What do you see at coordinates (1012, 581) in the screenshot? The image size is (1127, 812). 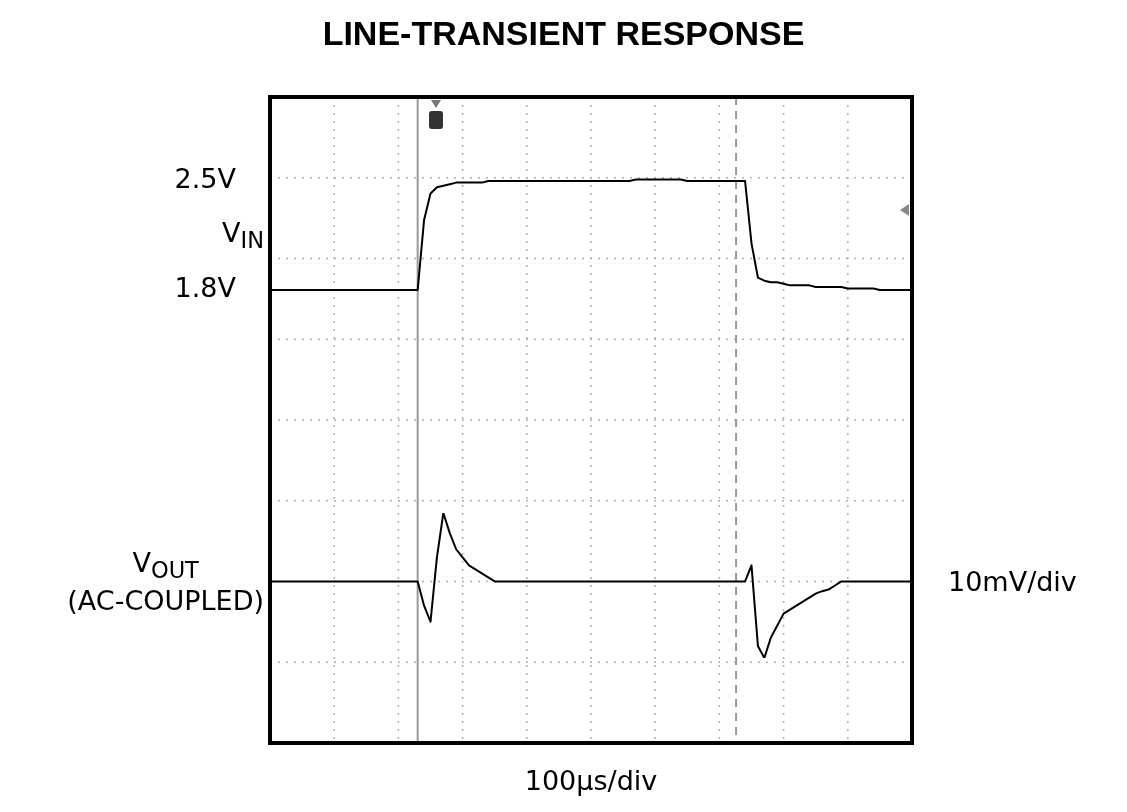 I see `y-axis-title: 10mV/div` at bounding box center [1012, 581].